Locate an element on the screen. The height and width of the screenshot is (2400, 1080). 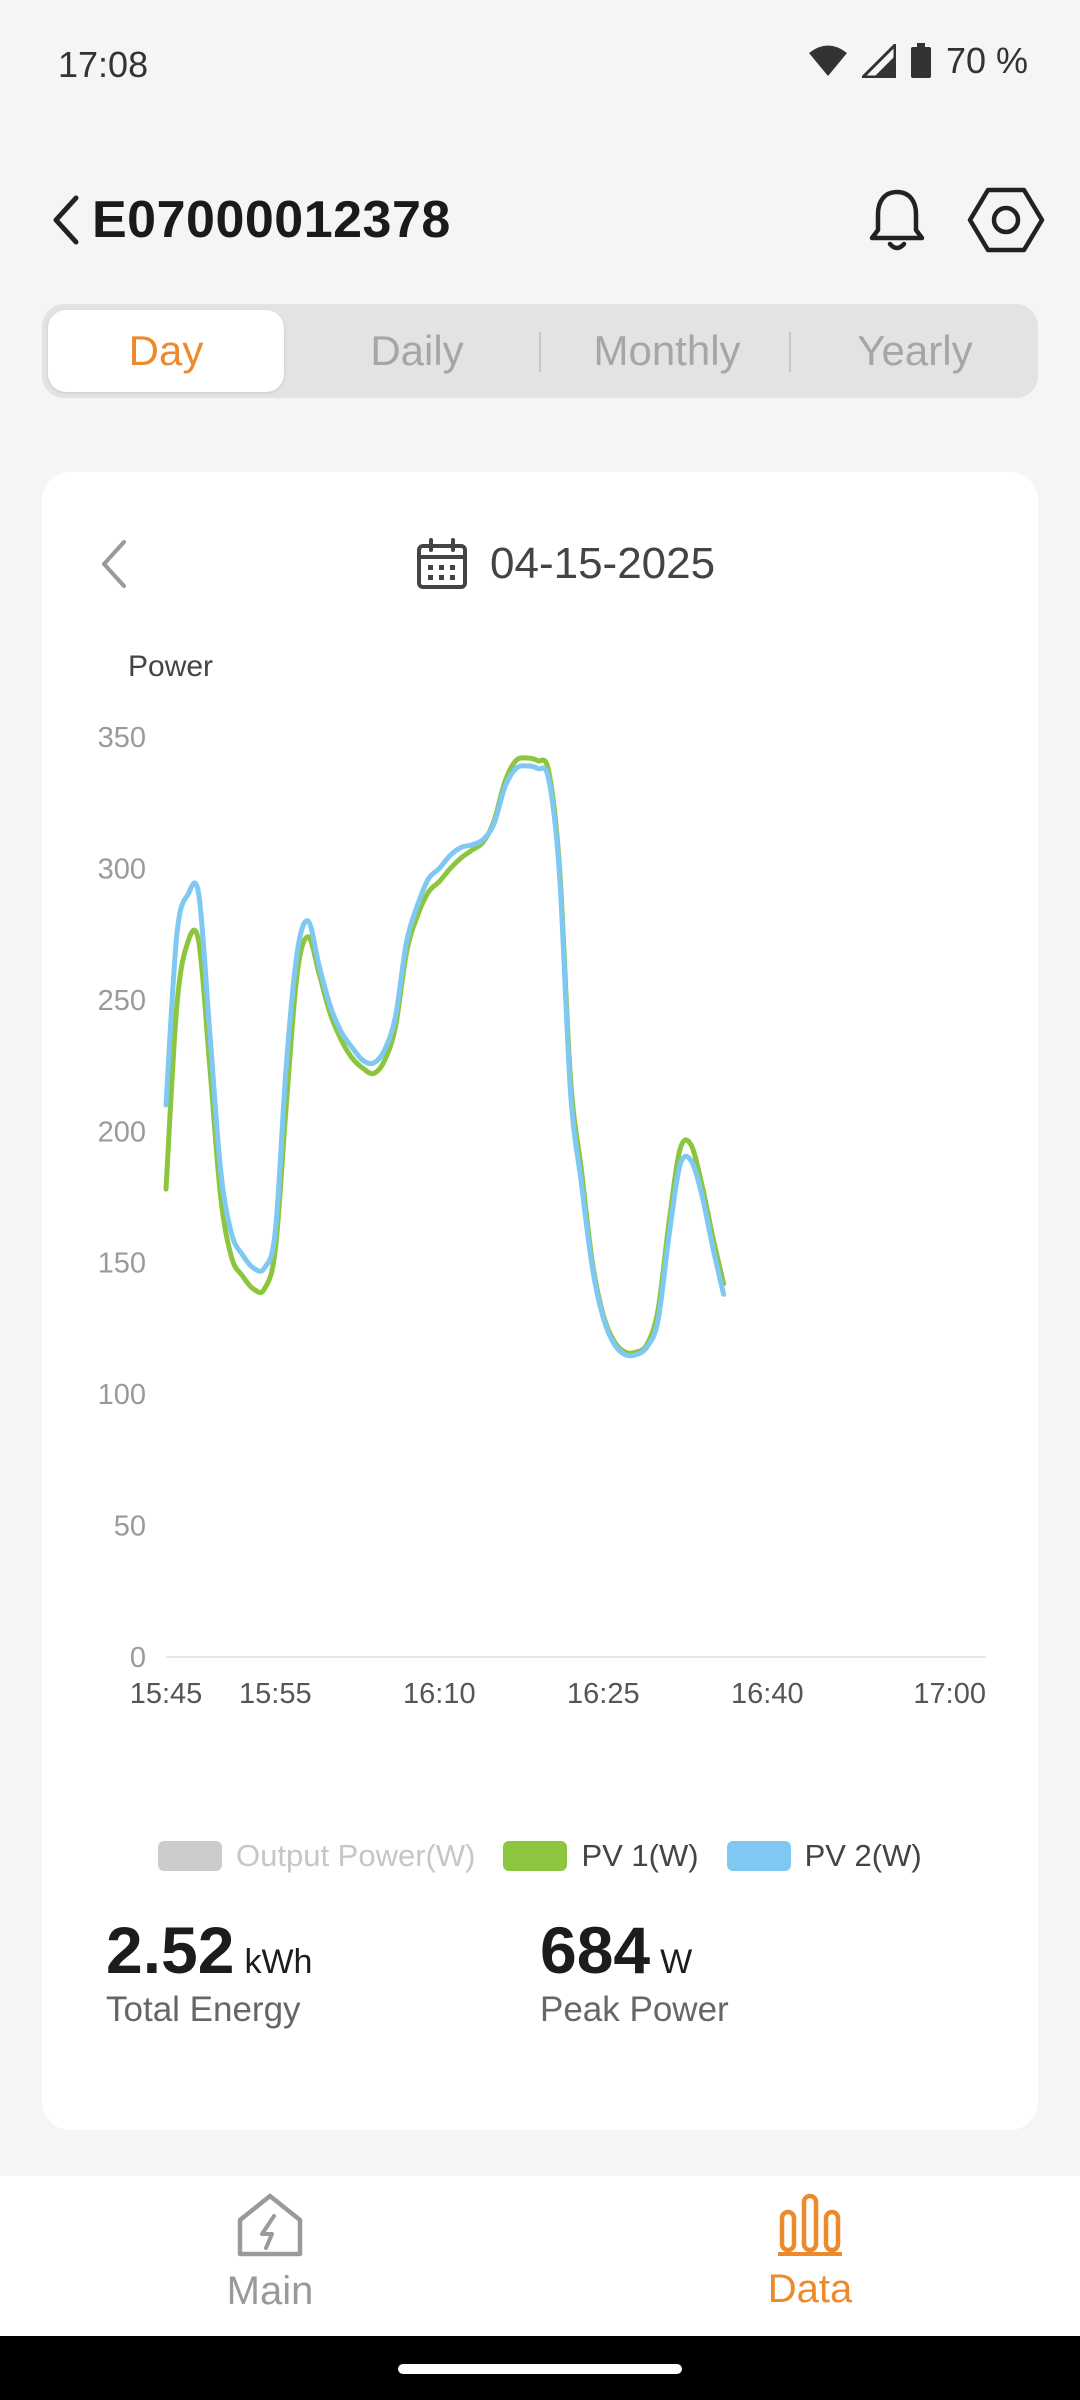
status-icons: 70 % is located at coordinates (918, 61).